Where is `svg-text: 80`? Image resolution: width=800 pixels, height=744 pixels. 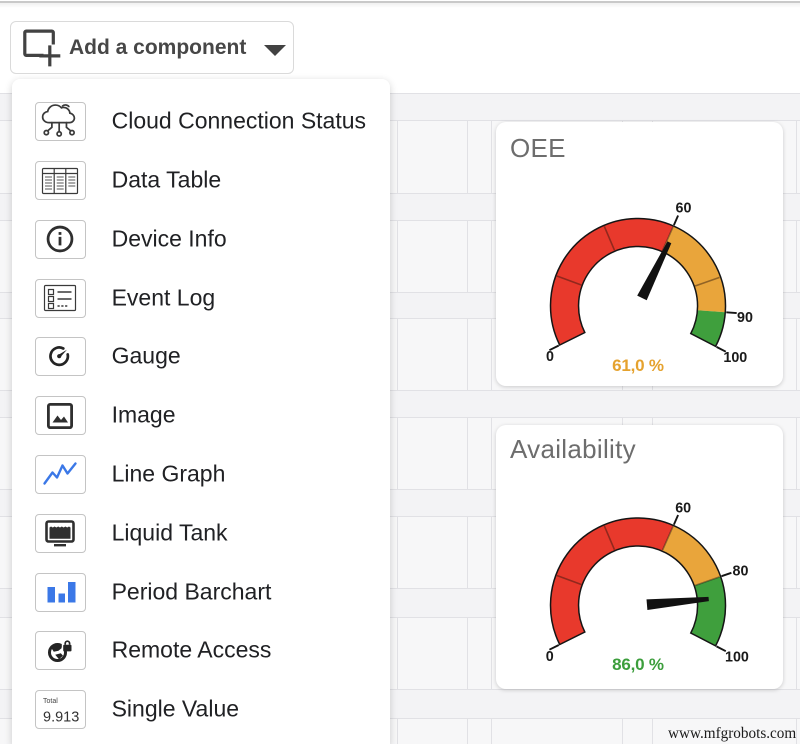
svg-text: 80 is located at coordinates (741, 572).